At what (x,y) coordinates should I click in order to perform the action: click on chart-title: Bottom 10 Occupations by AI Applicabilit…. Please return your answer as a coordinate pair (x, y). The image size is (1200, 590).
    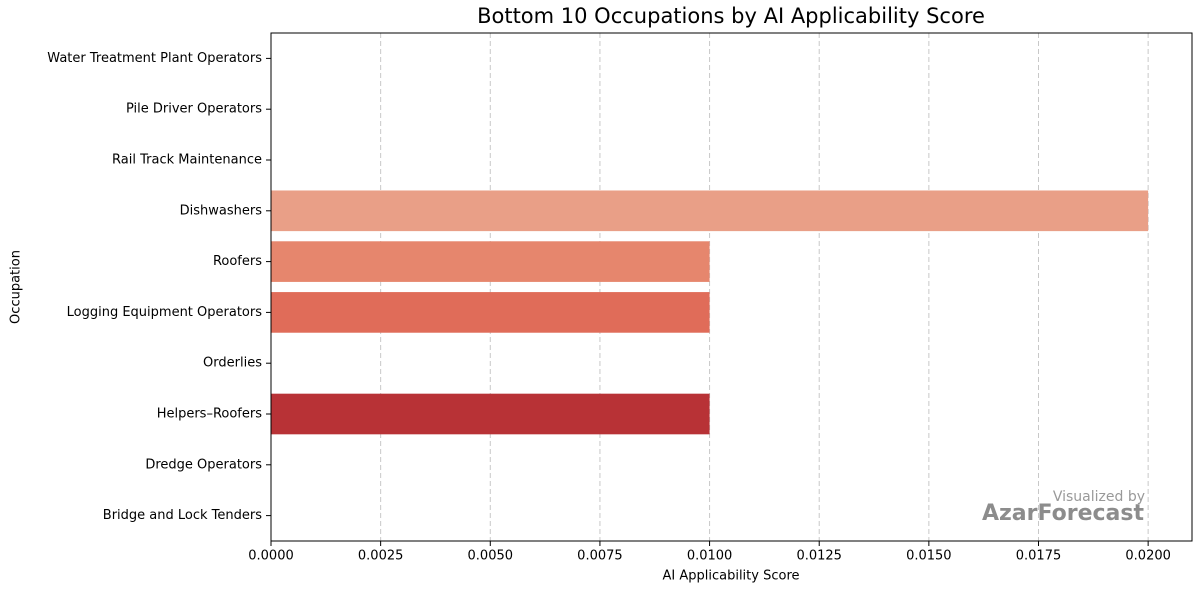
    Looking at the image, I should click on (731, 16).